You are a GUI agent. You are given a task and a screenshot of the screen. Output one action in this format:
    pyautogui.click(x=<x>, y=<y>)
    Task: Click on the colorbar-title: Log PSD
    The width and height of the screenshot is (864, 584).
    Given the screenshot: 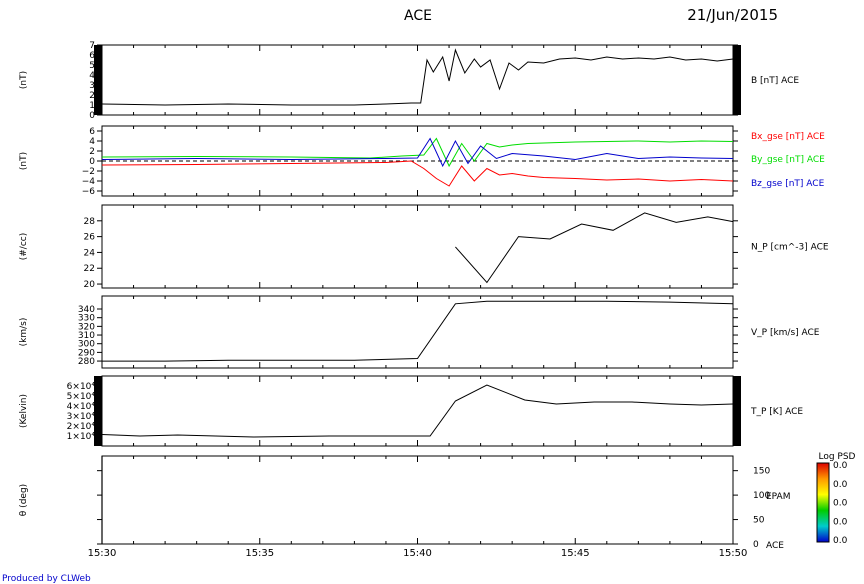 What is the action you would take?
    pyautogui.click(x=836, y=457)
    